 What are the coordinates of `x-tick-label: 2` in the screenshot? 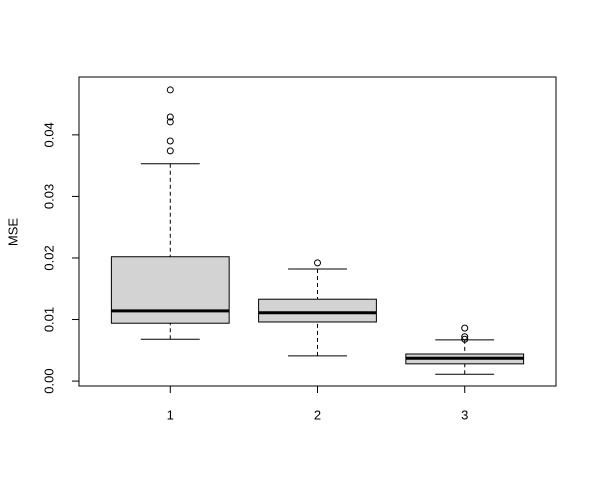 It's located at (317, 414).